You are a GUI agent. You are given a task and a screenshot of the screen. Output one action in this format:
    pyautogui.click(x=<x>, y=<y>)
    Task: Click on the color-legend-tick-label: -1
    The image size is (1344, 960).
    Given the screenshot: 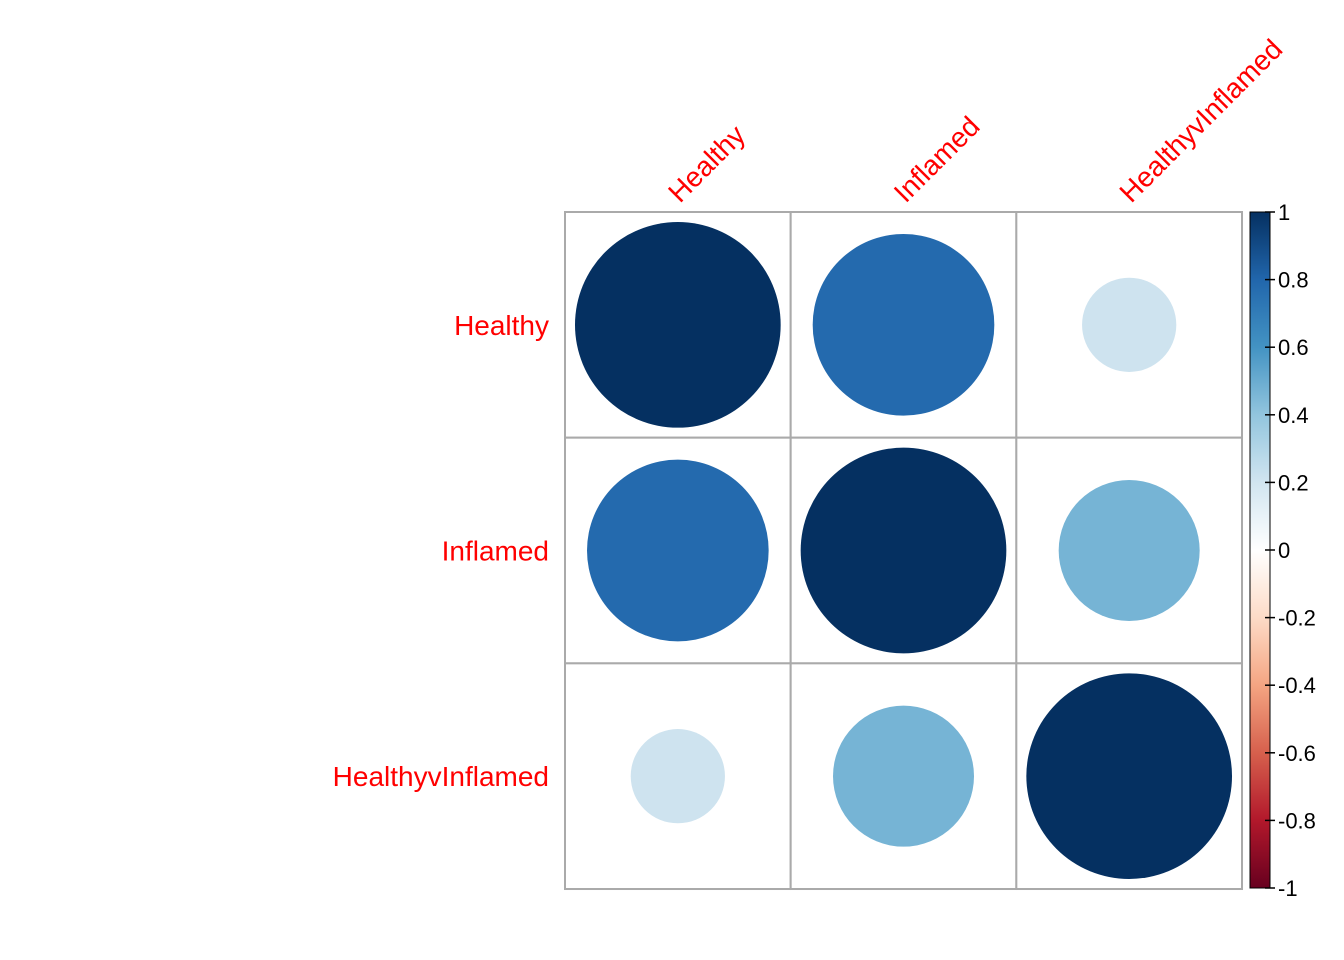 What is the action you would take?
    pyautogui.click(x=1288, y=888)
    